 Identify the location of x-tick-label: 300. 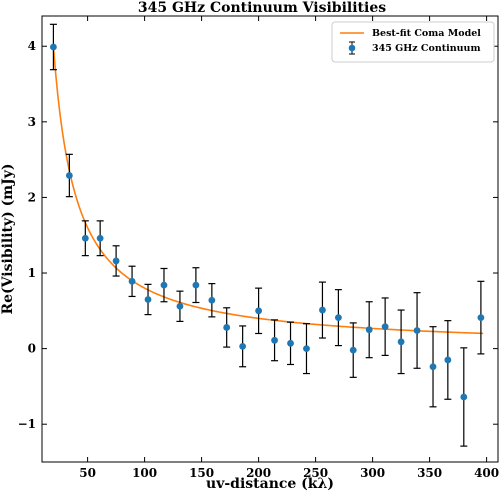
(372, 473).